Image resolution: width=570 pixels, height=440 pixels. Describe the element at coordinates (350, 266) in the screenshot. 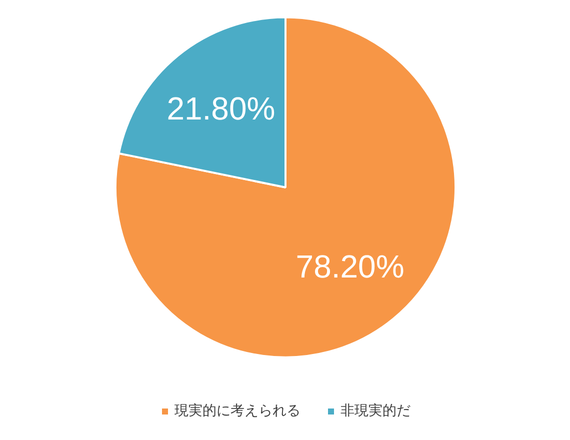

I see `data-label: 78.20%` at that location.